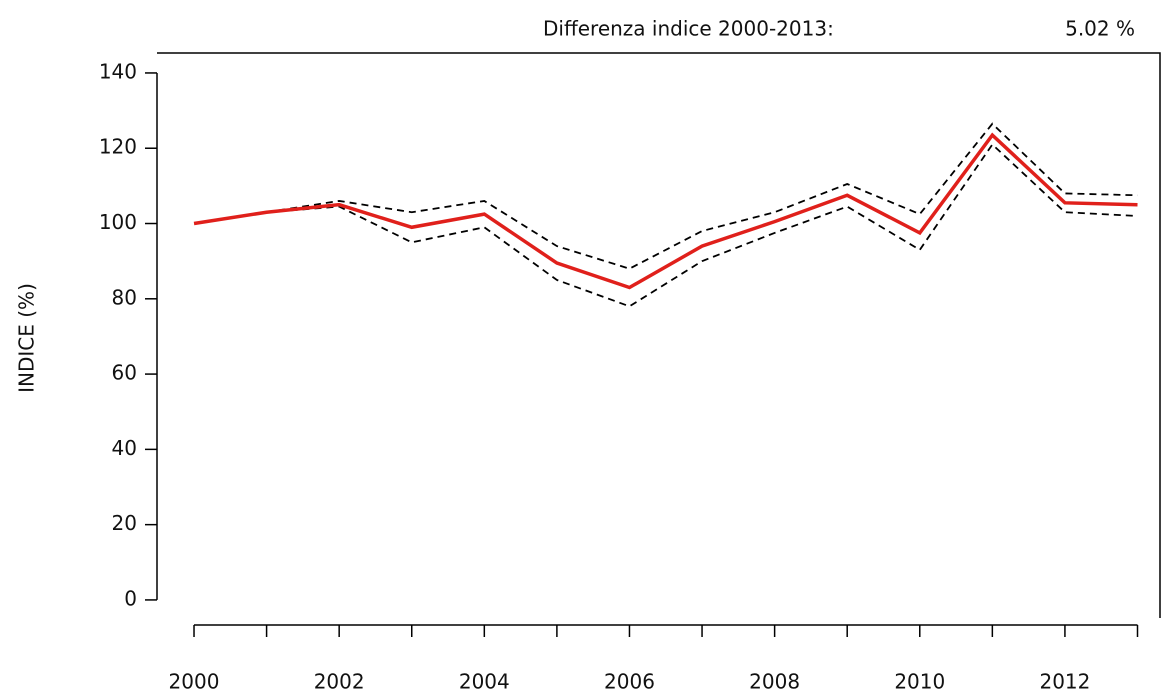  I want to click on x-tick-label: 2002, so click(339, 682).